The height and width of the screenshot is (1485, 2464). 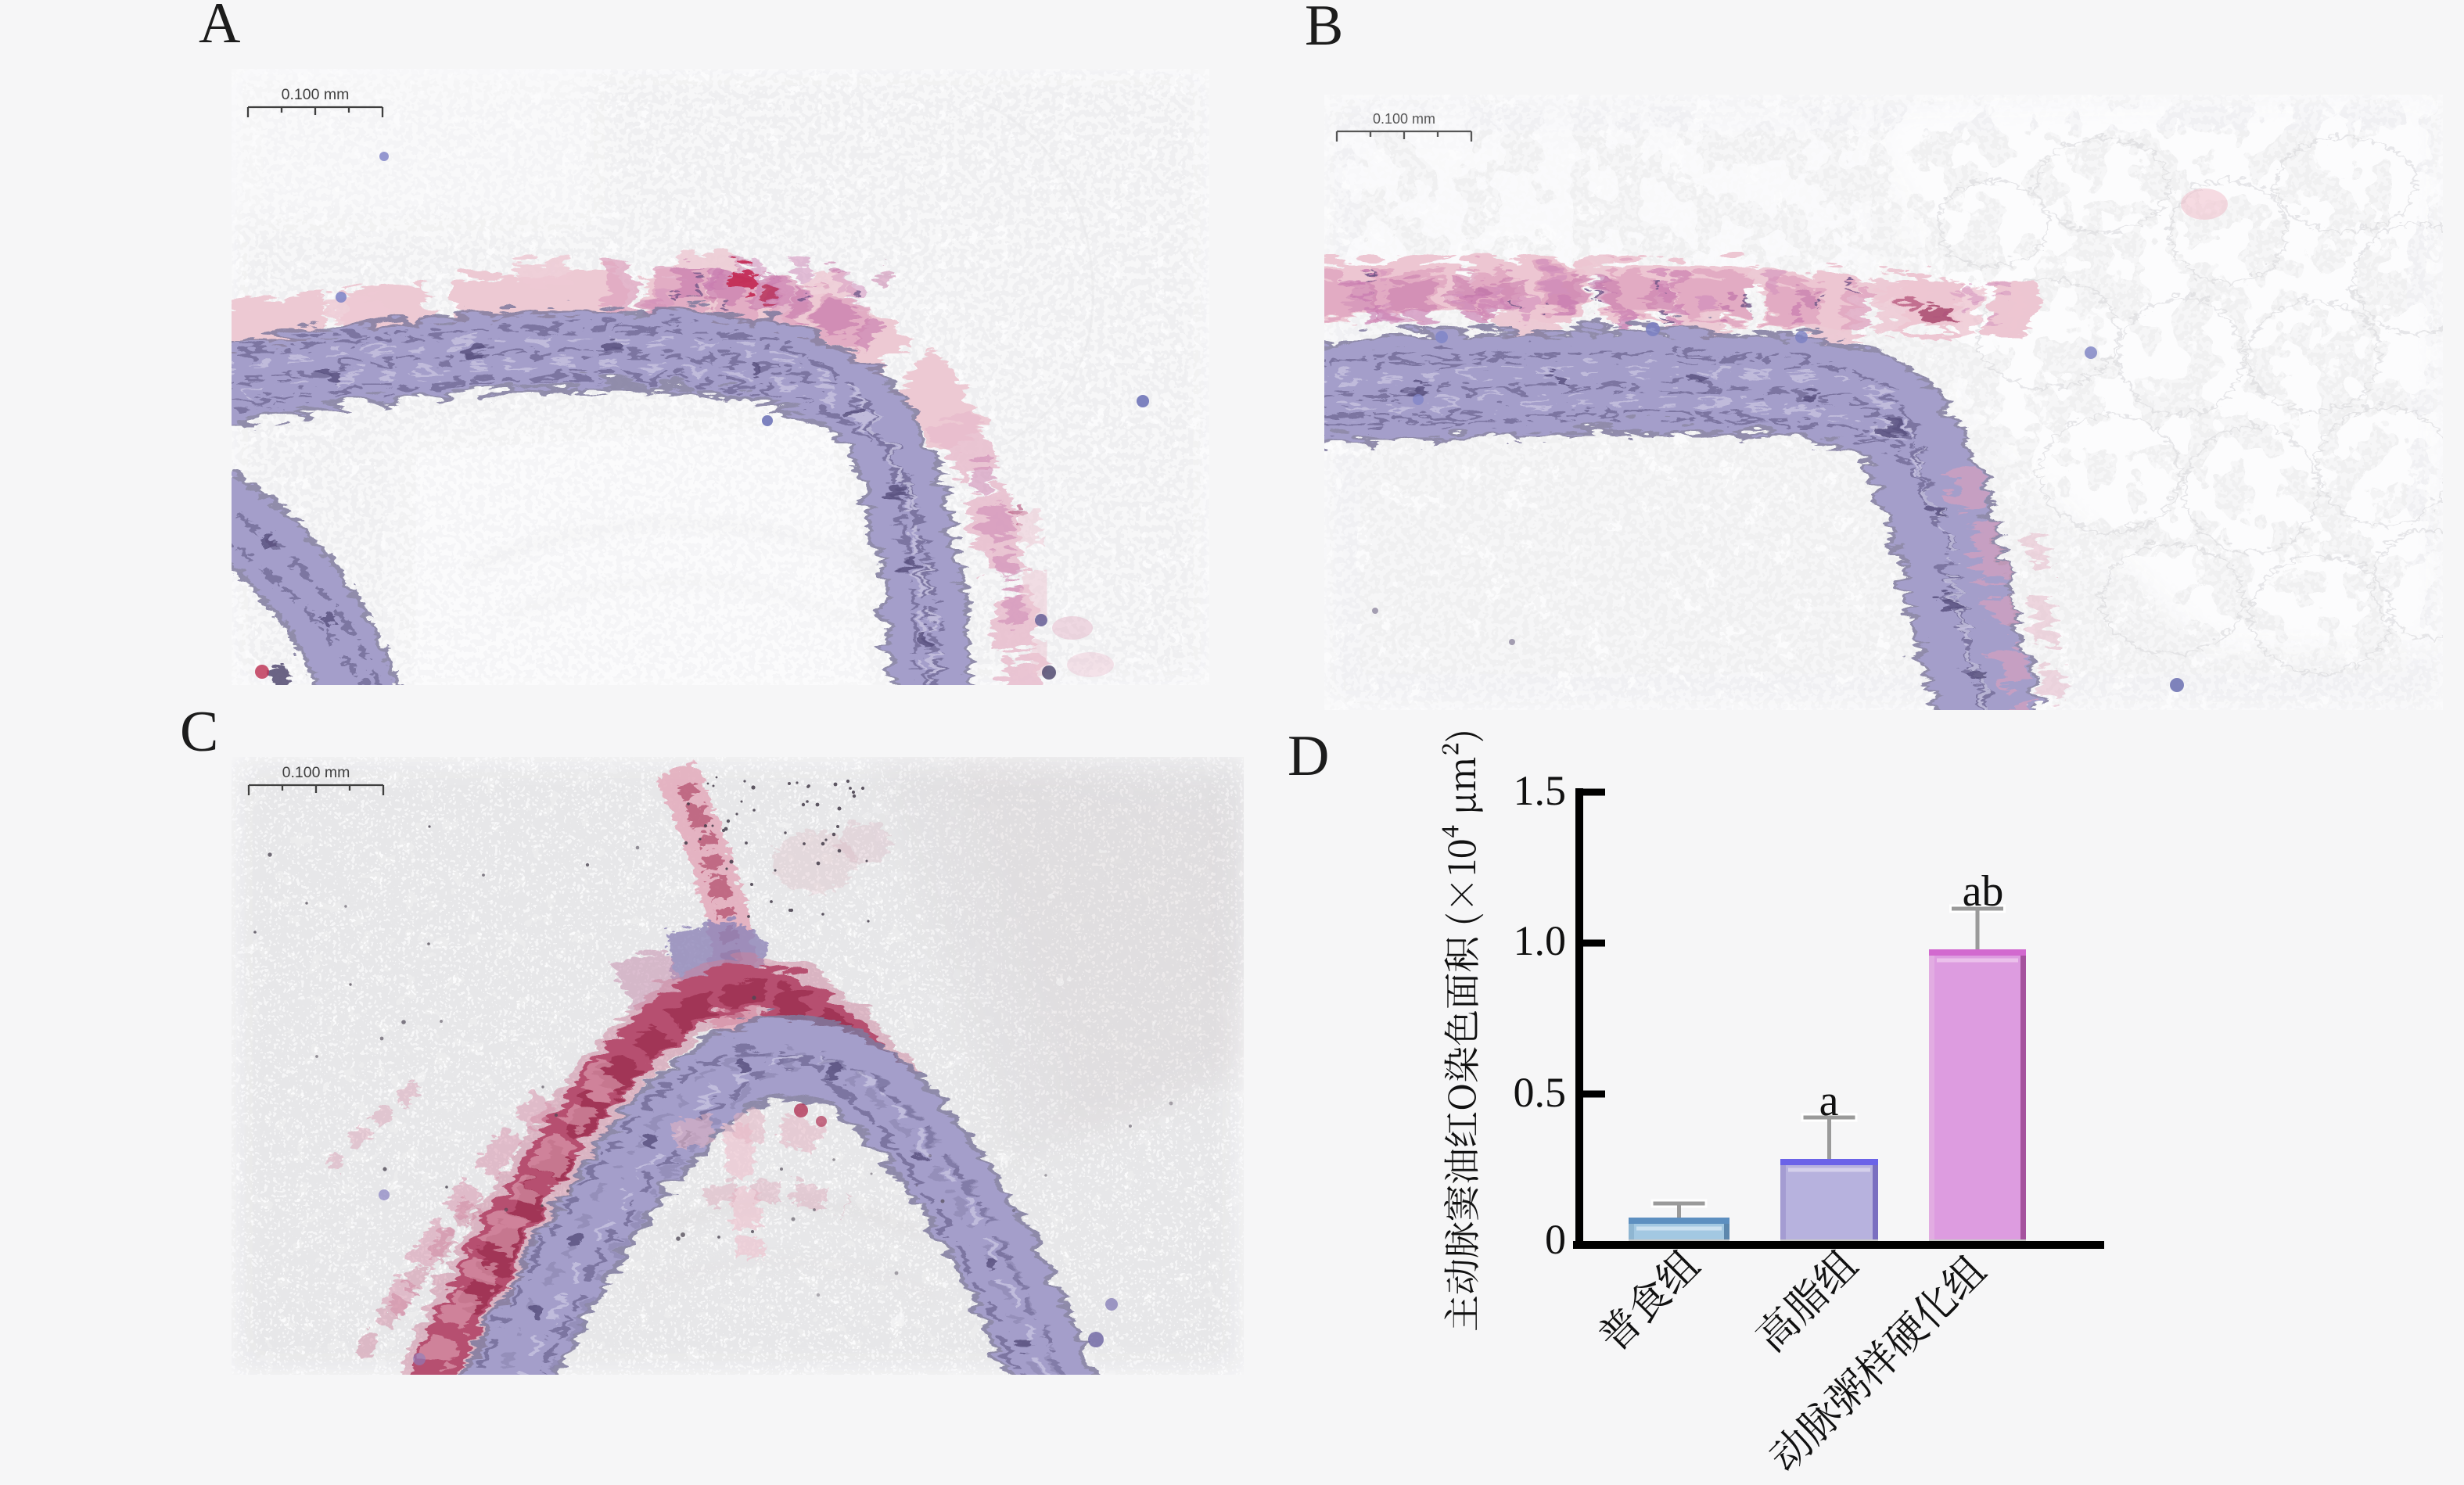 I want to click on svg-text: a, so click(x=1829, y=1101).